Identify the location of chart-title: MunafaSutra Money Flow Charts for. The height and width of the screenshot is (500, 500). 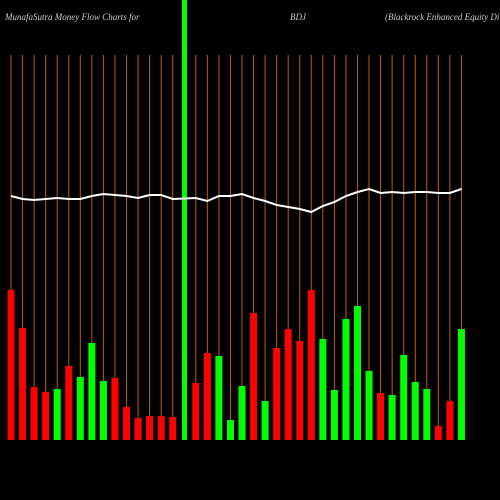
(72, 17).